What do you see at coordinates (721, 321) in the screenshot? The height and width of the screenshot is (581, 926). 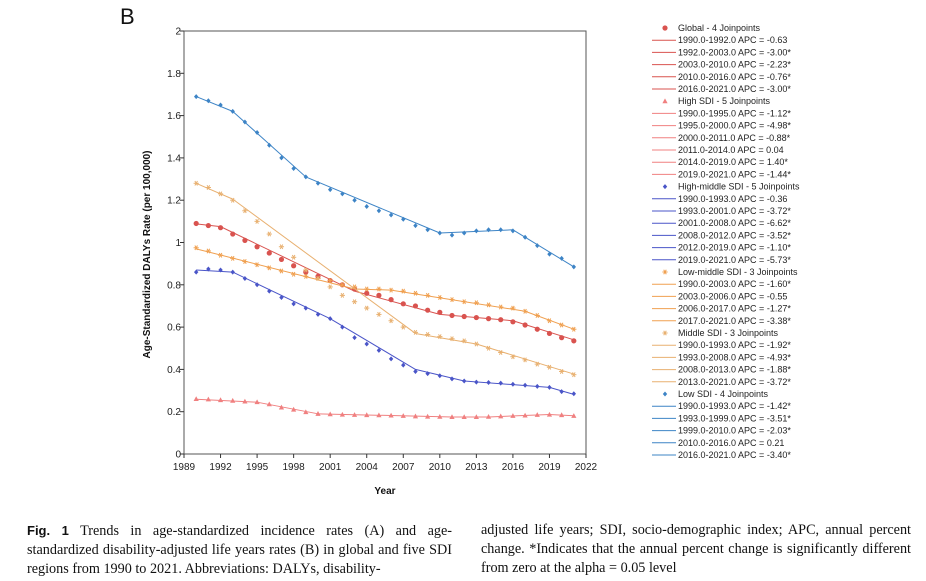 I see `legend-segment-entry: 2017.0-2021.0 APC = -3.38*` at bounding box center [721, 321].